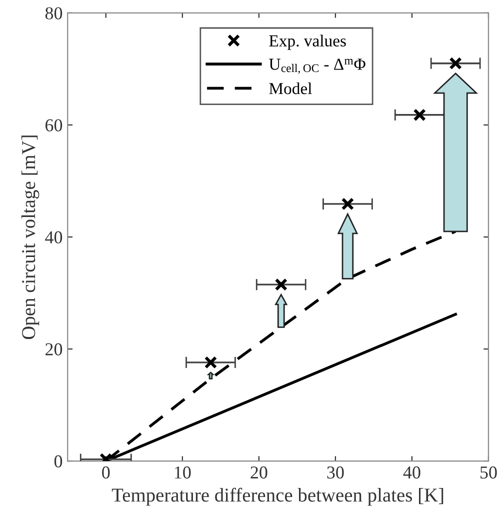 The height and width of the screenshot is (518, 501). I want to click on y-tick-label: 80, so click(53, 13).